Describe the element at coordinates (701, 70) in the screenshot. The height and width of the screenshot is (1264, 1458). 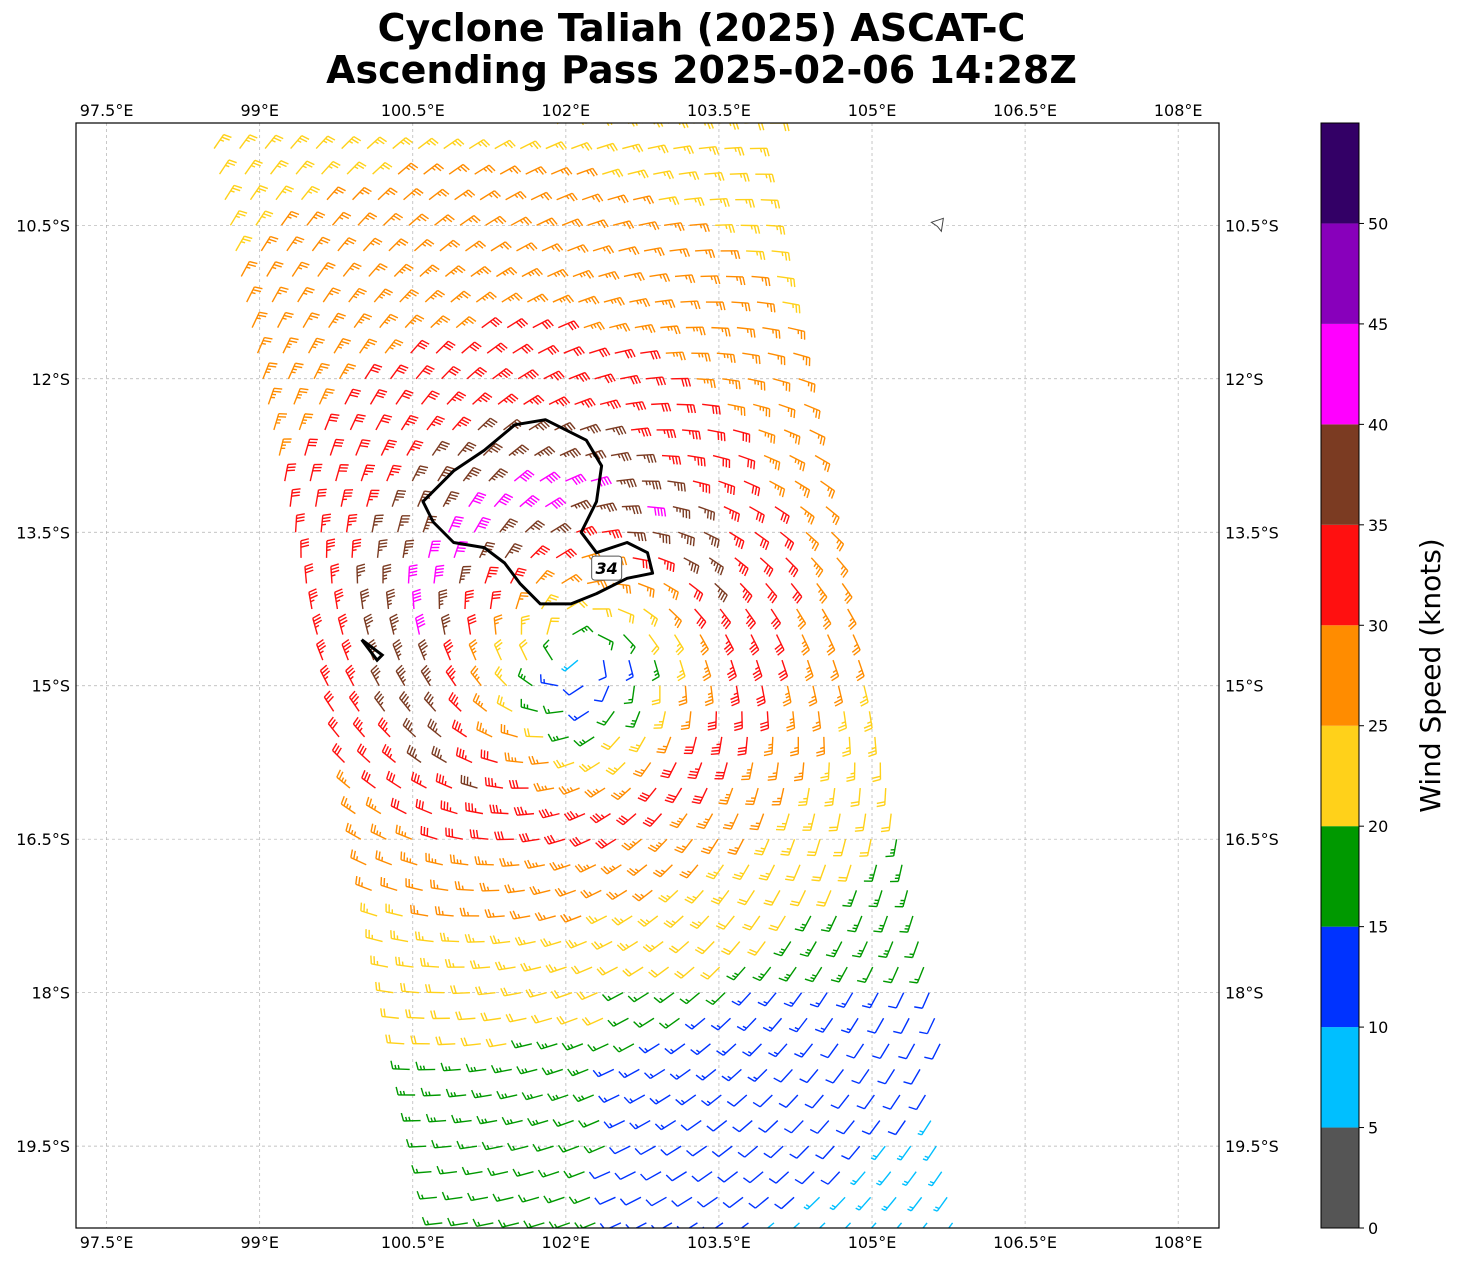
I see `chart-title-line2: Ascending Pass 2025-02-06 14:28Z` at that location.